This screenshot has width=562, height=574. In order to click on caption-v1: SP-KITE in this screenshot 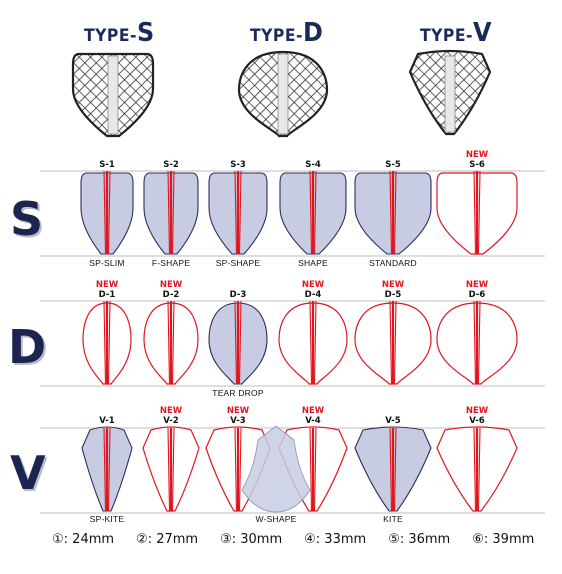, I will do `click(107, 519)`.